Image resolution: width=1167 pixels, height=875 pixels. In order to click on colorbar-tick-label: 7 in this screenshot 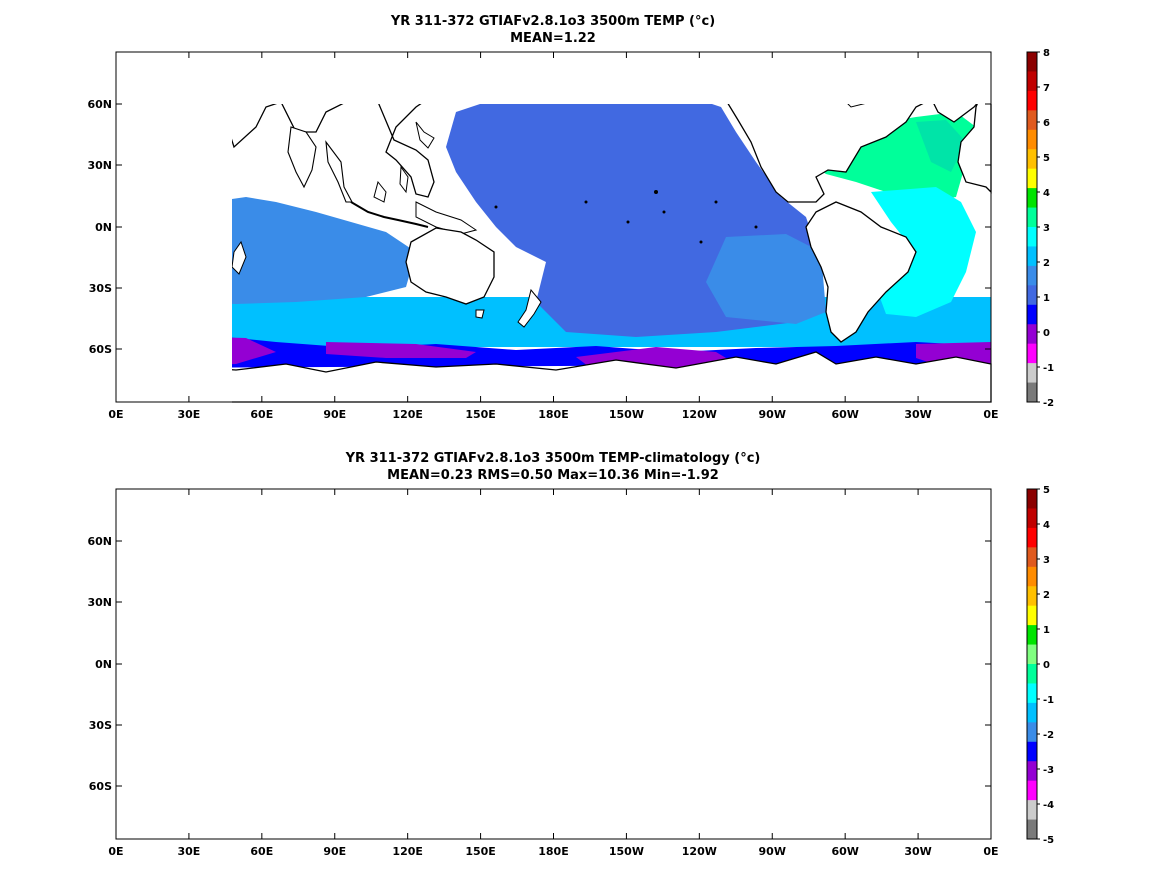, I will do `click(1046, 88)`.